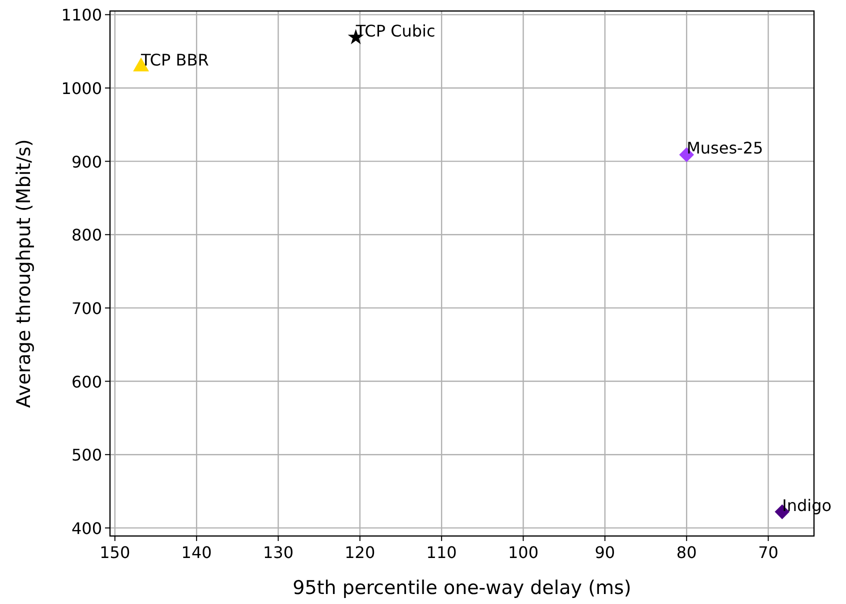  I want to click on series-label: TCP Cubic, so click(395, 30).